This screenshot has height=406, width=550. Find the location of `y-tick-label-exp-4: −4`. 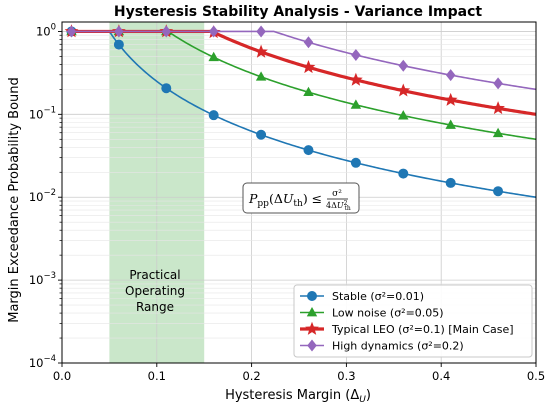

y-tick-label-exp-4: −4 is located at coordinates (49, 359).